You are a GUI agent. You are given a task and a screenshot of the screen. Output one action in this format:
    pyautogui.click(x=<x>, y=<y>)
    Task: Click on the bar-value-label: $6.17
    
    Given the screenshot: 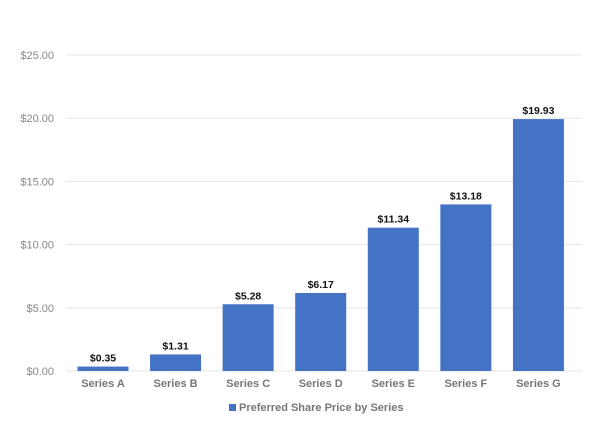 What is the action you would take?
    pyautogui.click(x=321, y=285)
    